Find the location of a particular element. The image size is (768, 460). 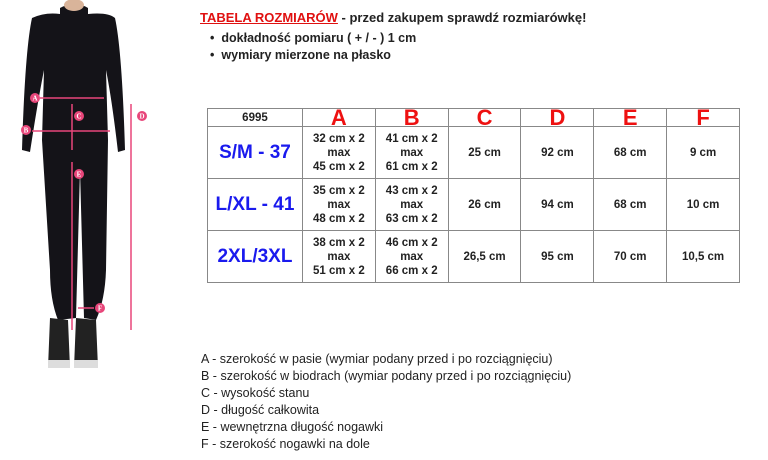

table-cell: 46 cm x 2 max 66 cm x 2 is located at coordinates (411, 256).